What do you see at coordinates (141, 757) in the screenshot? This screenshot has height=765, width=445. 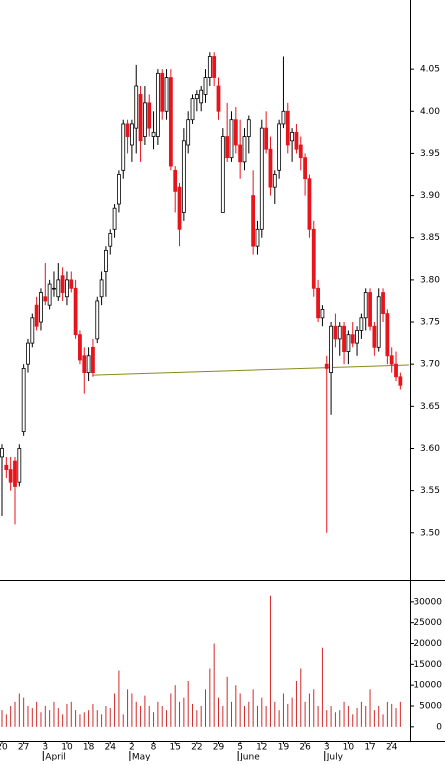 I see `month-label: May` at bounding box center [141, 757].